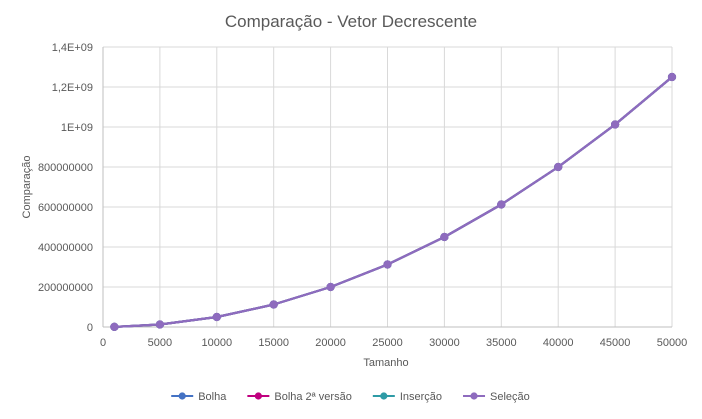 The image size is (702, 419). I want to click on x-tick-label: 40000, so click(558, 343).